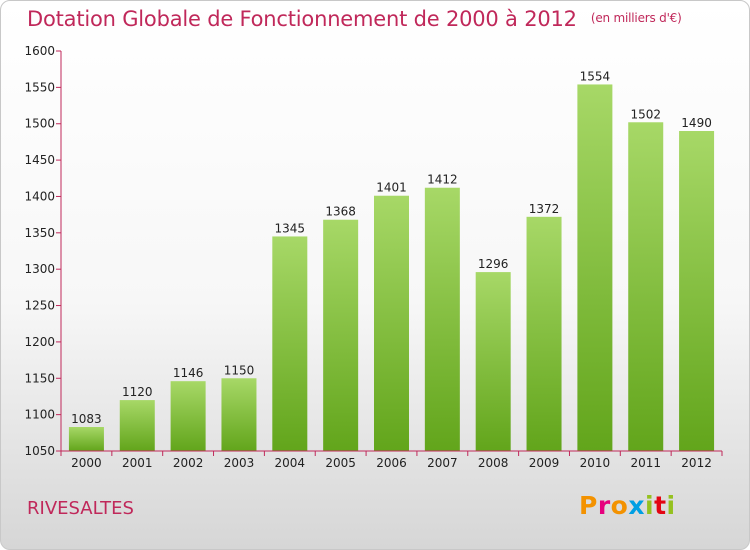 The height and width of the screenshot is (550, 750). What do you see at coordinates (391, 323) in the screenshot?
I see `bar-2006` at bounding box center [391, 323].